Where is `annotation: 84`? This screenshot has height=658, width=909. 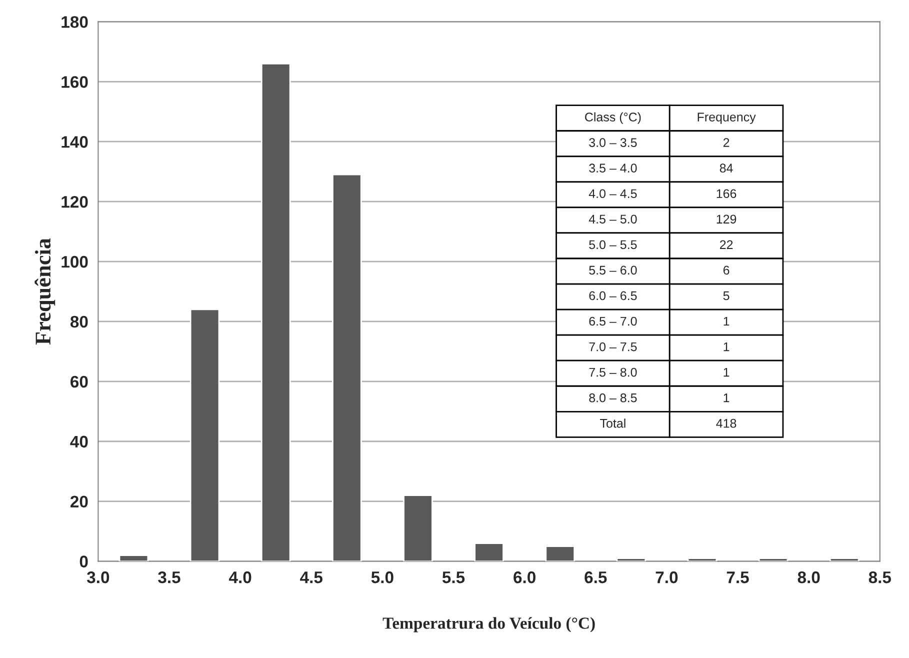 annotation: 84 is located at coordinates (726, 168).